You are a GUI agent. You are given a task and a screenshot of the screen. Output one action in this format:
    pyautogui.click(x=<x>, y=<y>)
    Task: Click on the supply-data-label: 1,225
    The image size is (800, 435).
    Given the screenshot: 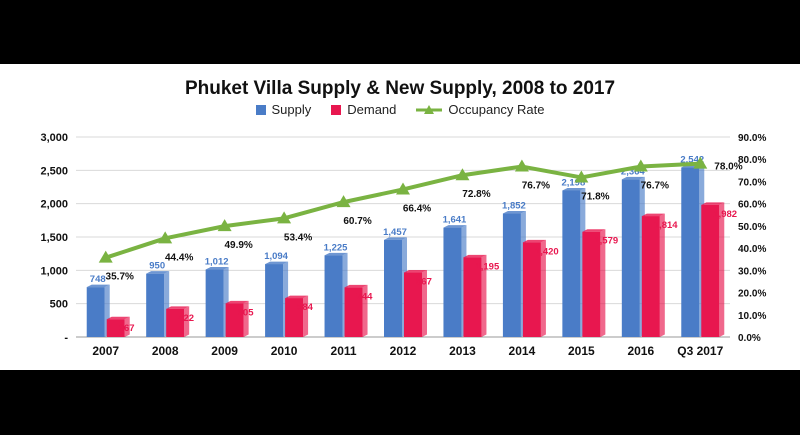 What is the action you would take?
    pyautogui.click(x=336, y=247)
    